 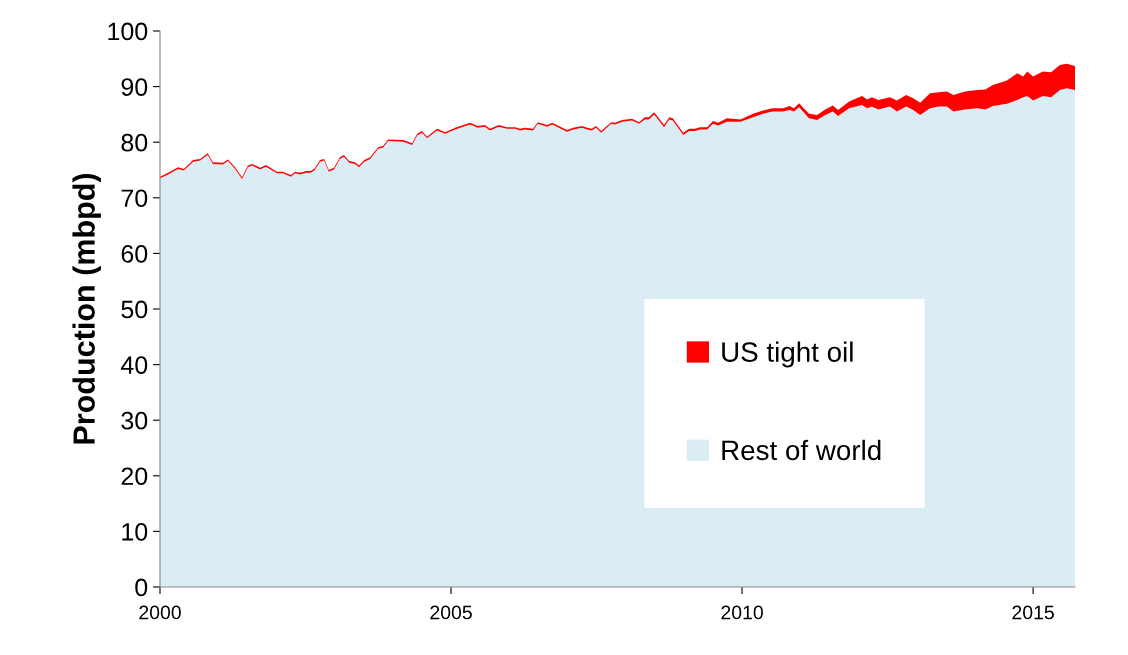 What do you see at coordinates (135, 532) in the screenshot?
I see `y-tick-label: 10` at bounding box center [135, 532].